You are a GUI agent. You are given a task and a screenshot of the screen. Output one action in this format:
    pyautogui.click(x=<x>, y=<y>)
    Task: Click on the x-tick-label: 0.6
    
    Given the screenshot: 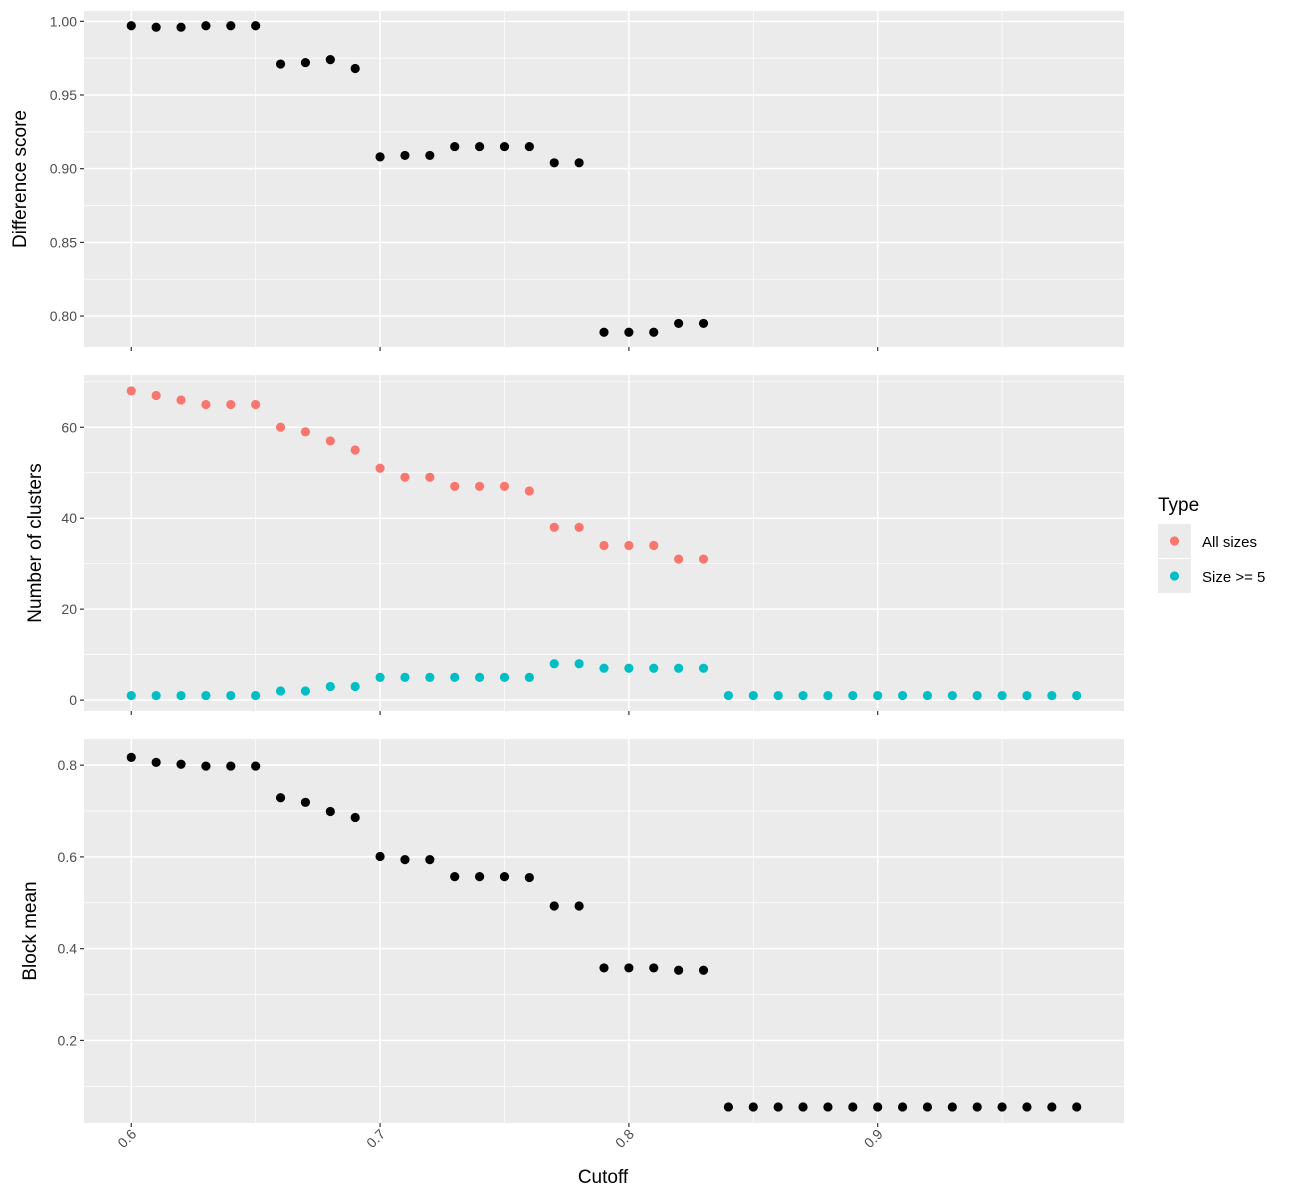 What is the action you would take?
    pyautogui.click(x=126, y=1138)
    